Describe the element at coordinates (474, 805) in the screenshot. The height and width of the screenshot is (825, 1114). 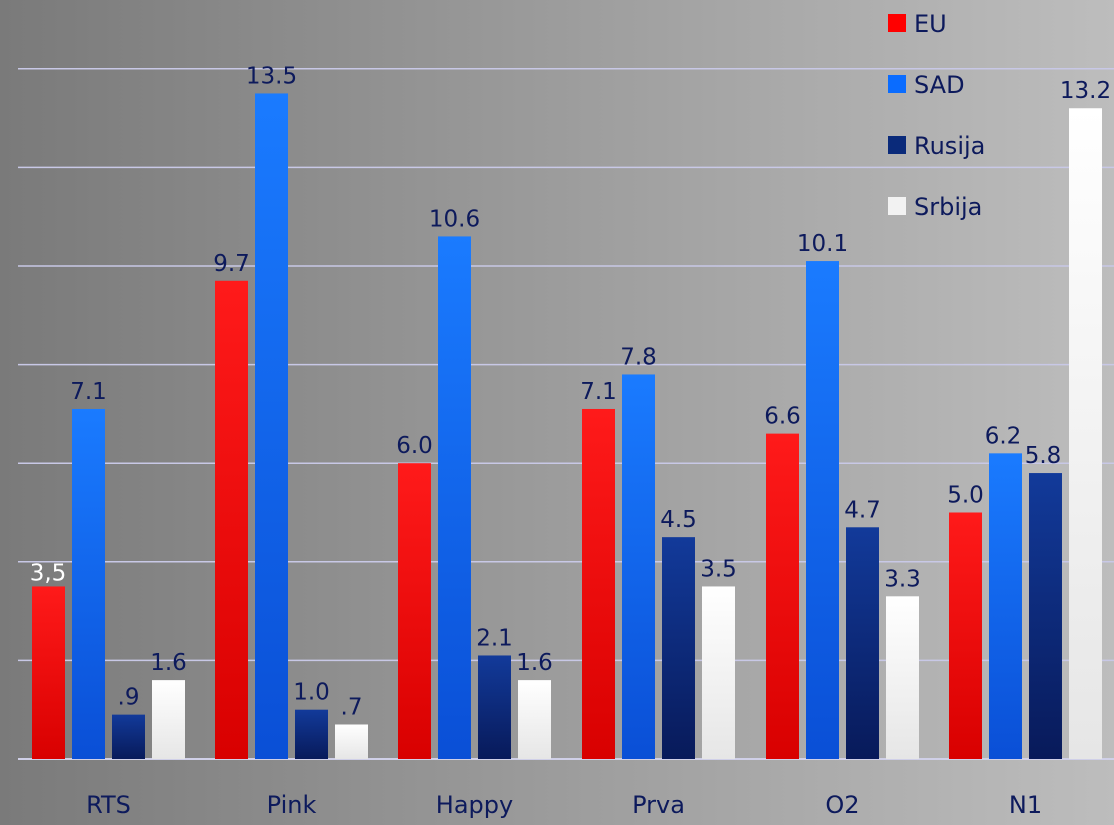
I see `x-tick-label: Happy` at that location.